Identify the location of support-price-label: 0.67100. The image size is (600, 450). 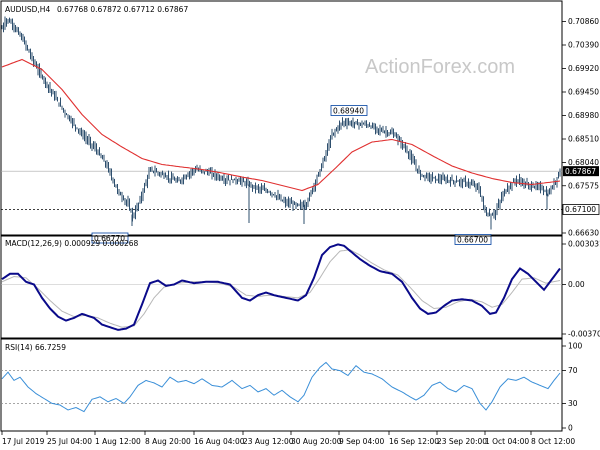
(580, 209).